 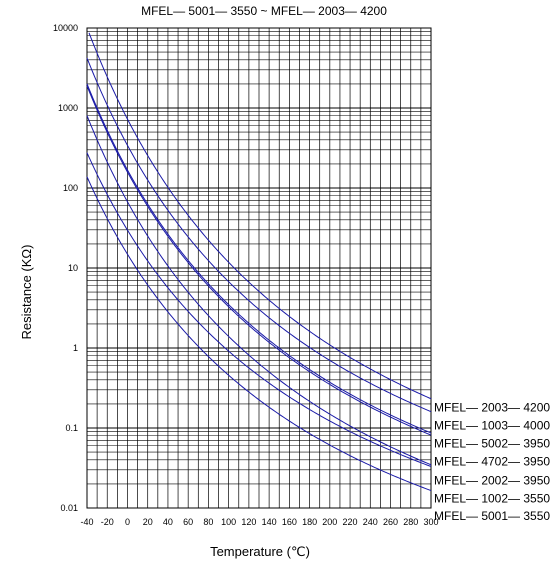 I want to click on y-tick-labels: 10000 1000 100 10 1 0.1 0.01, so click(x=65, y=268).